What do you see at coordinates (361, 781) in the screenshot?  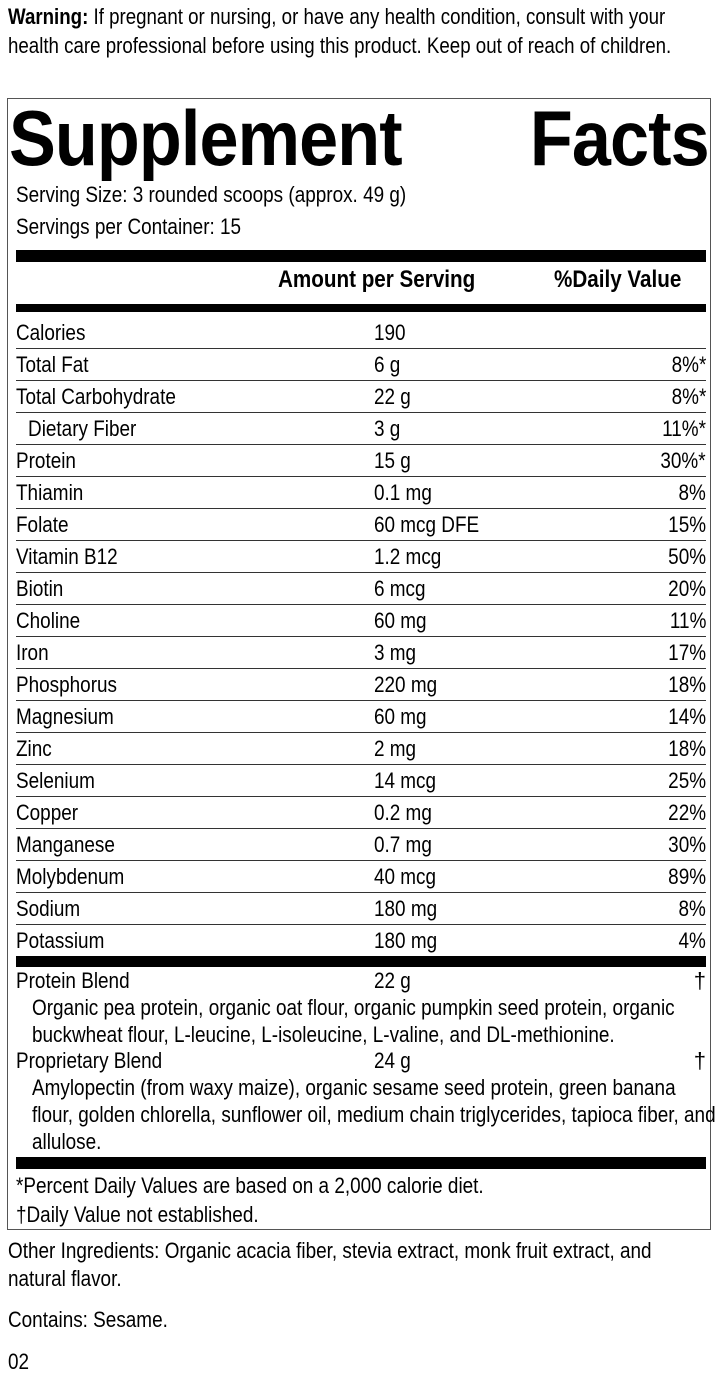 I see `table-row: Selenium 14 mcg 25%` at bounding box center [361, 781].